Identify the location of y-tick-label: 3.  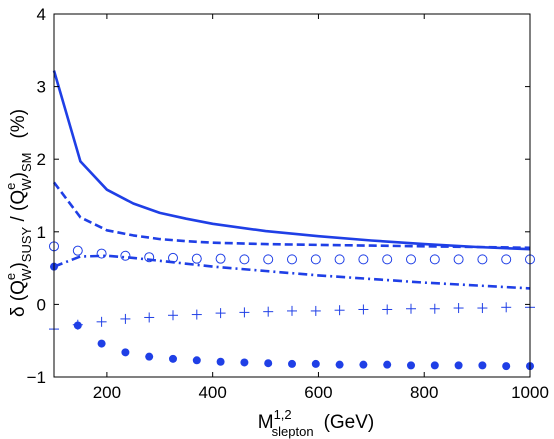
(41, 87).